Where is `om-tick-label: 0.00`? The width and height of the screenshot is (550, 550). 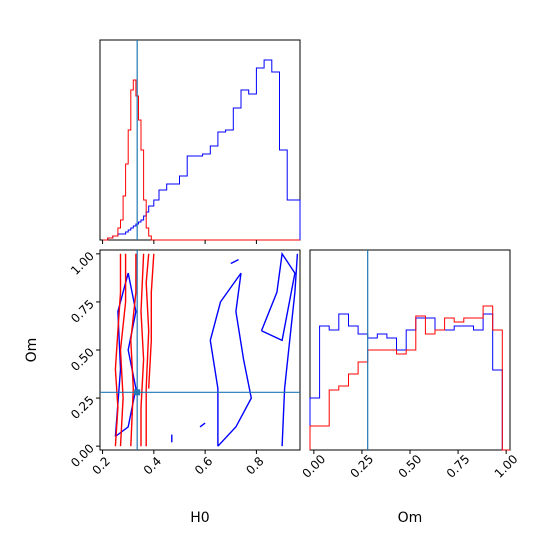 om-tick-label: 0.00 is located at coordinates (313, 466).